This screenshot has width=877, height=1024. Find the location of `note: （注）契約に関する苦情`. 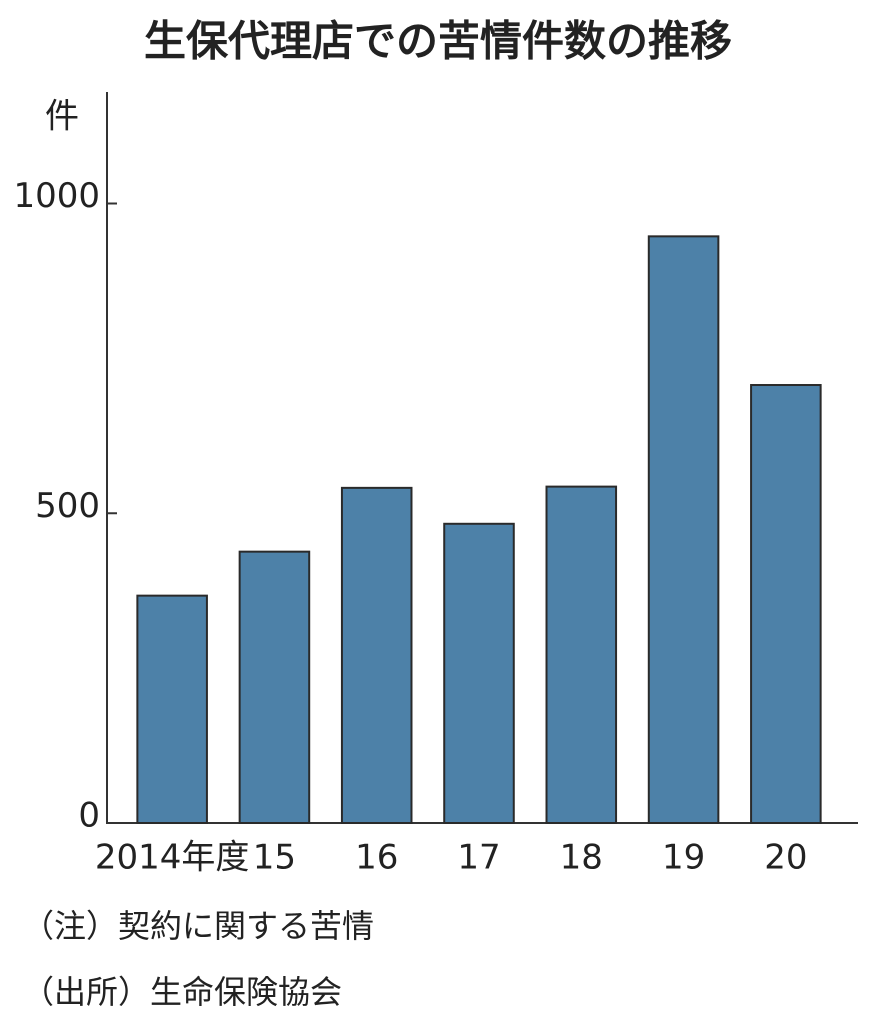

note: （注）契約に関する苦情 is located at coordinates (198, 926).